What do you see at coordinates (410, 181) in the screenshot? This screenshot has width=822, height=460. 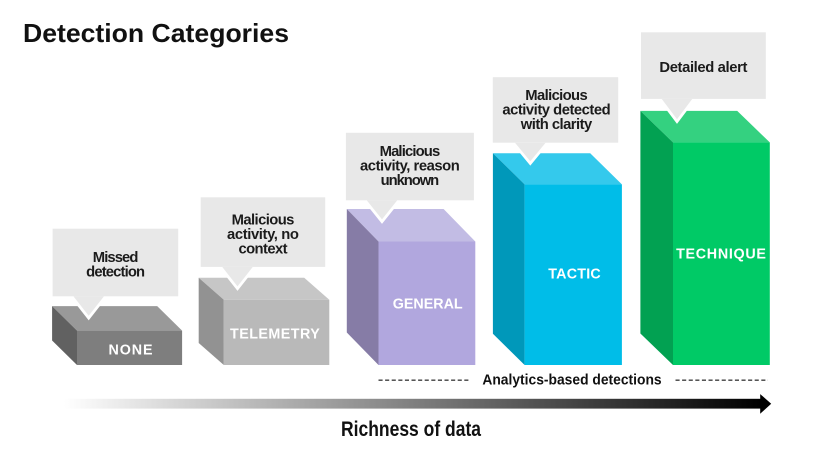 I see `svg-text: unknown` at bounding box center [410, 181].